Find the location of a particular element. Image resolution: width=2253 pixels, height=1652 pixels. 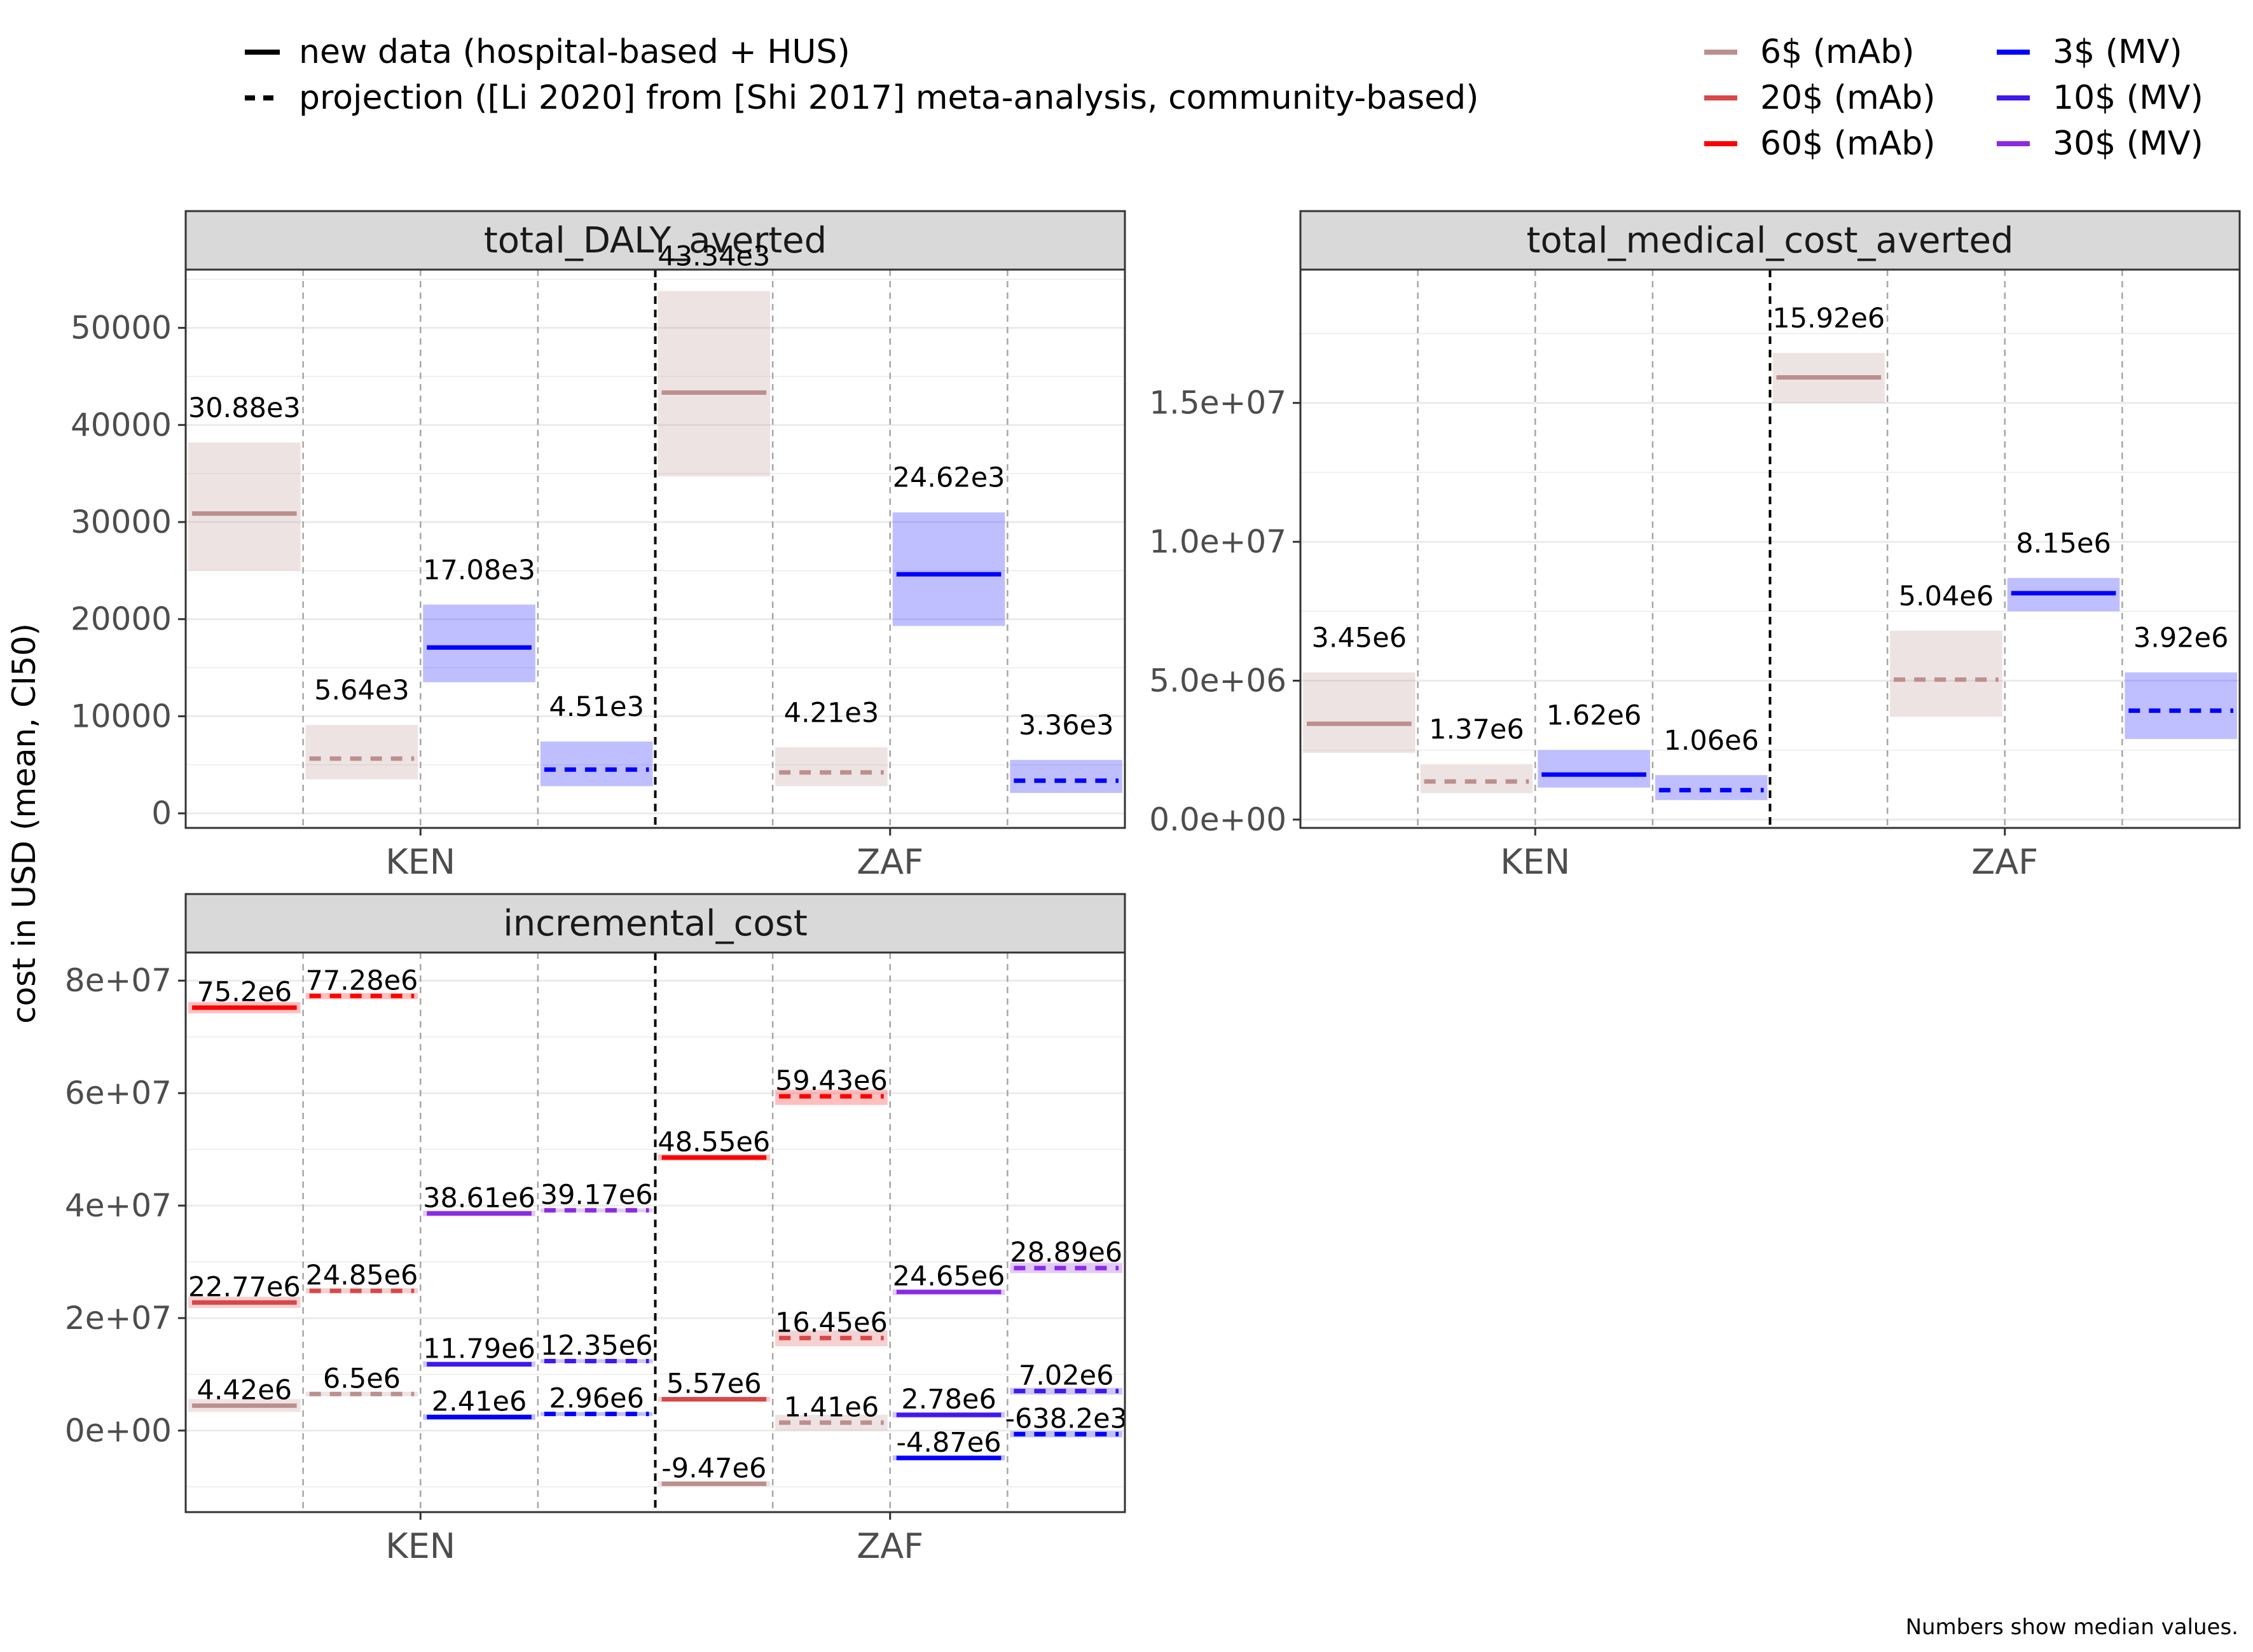

crossbar-zaf-10-mv-dashed: 7.02e6 is located at coordinates (1066, 1378).